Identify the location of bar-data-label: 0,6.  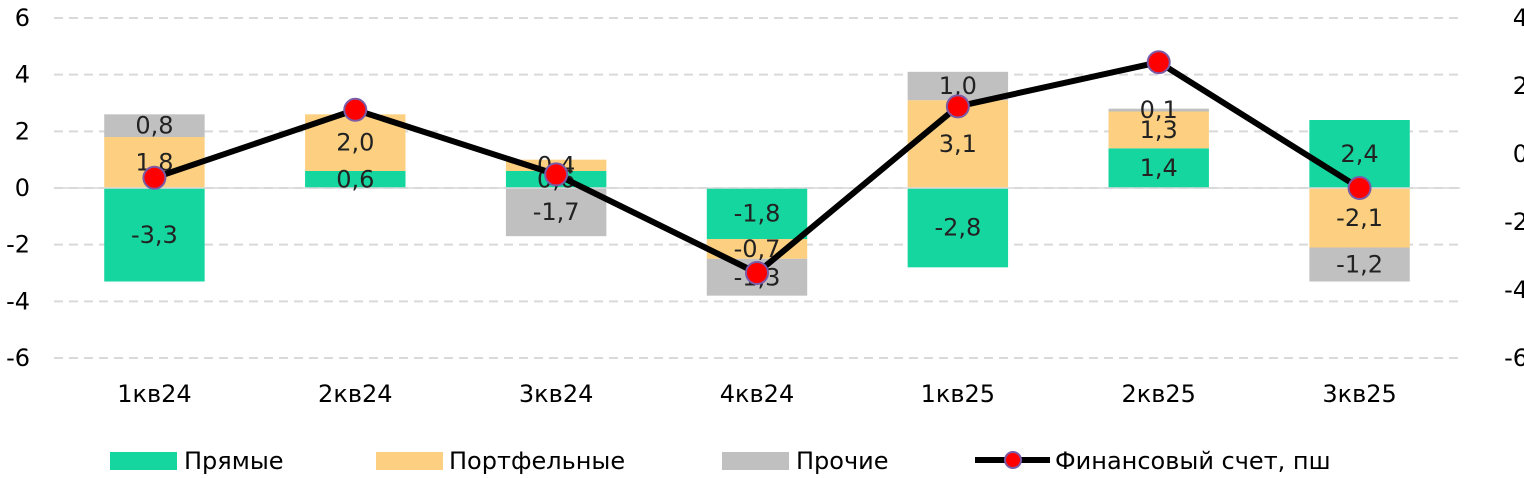
(355, 180).